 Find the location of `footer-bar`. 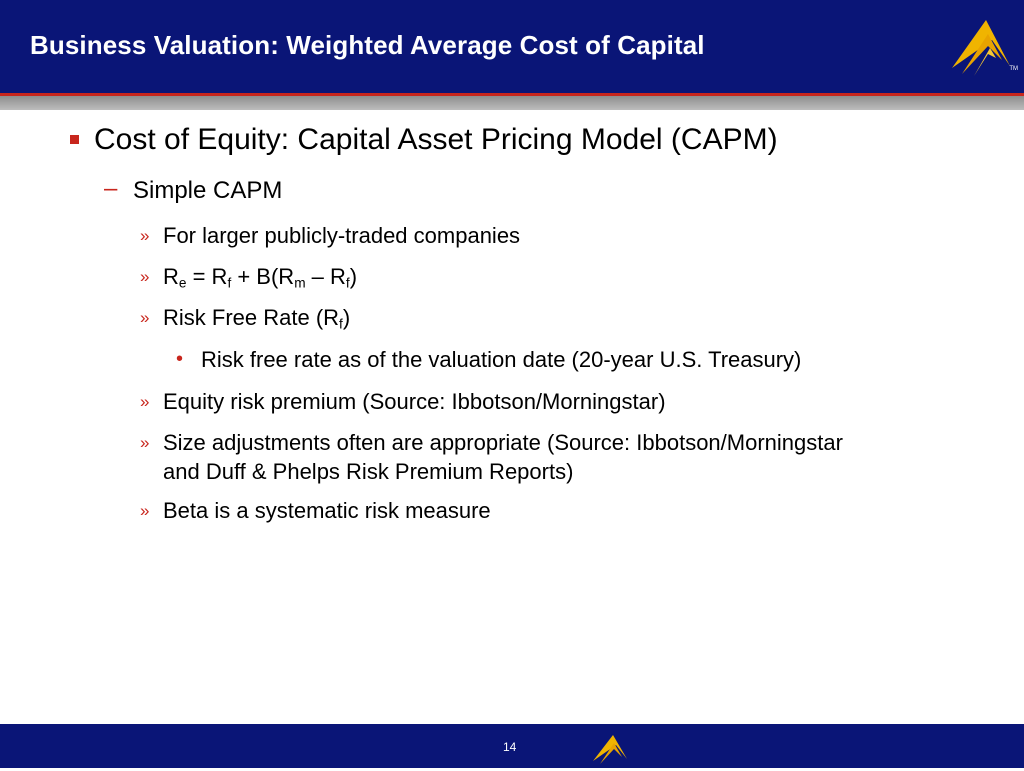

footer-bar is located at coordinates (512, 746).